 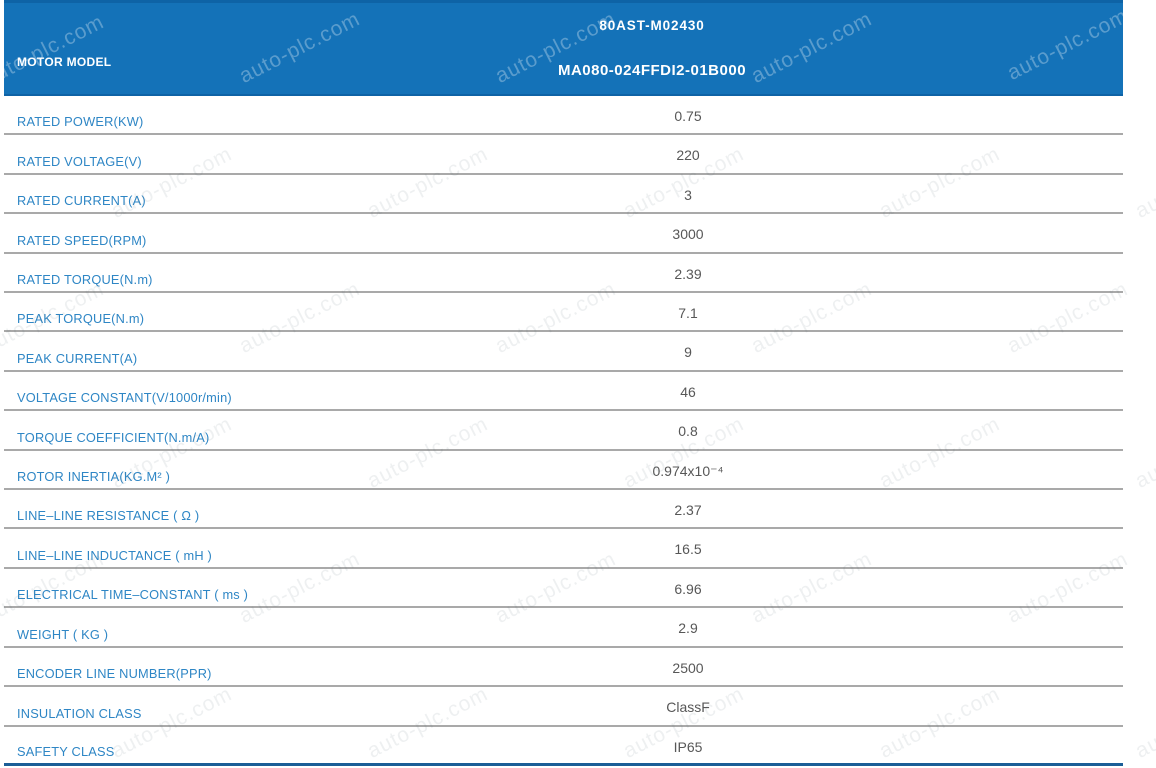 What do you see at coordinates (688, 313) in the screenshot?
I see `row-value: 7.1` at bounding box center [688, 313].